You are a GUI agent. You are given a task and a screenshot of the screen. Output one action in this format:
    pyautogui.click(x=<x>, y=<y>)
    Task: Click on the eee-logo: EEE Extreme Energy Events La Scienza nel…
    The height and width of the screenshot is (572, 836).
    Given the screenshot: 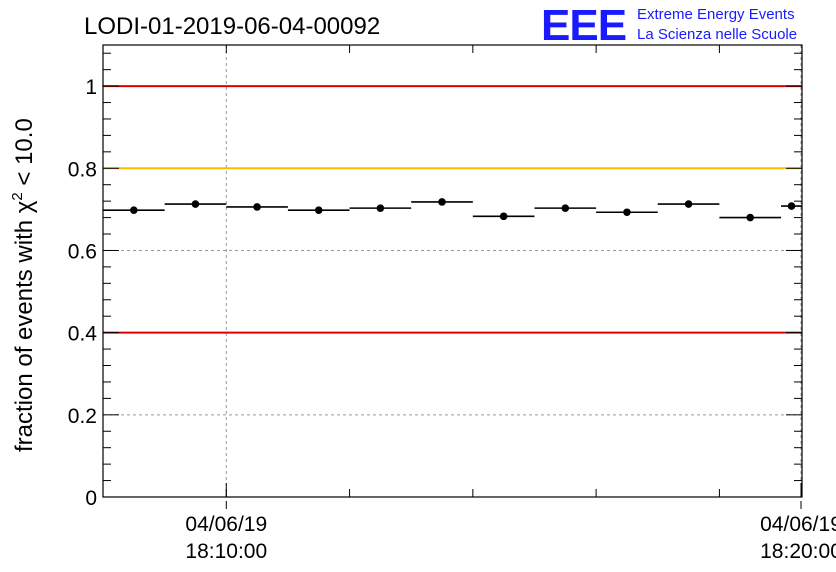 What is the action you would take?
    pyautogui.click(x=669, y=25)
    